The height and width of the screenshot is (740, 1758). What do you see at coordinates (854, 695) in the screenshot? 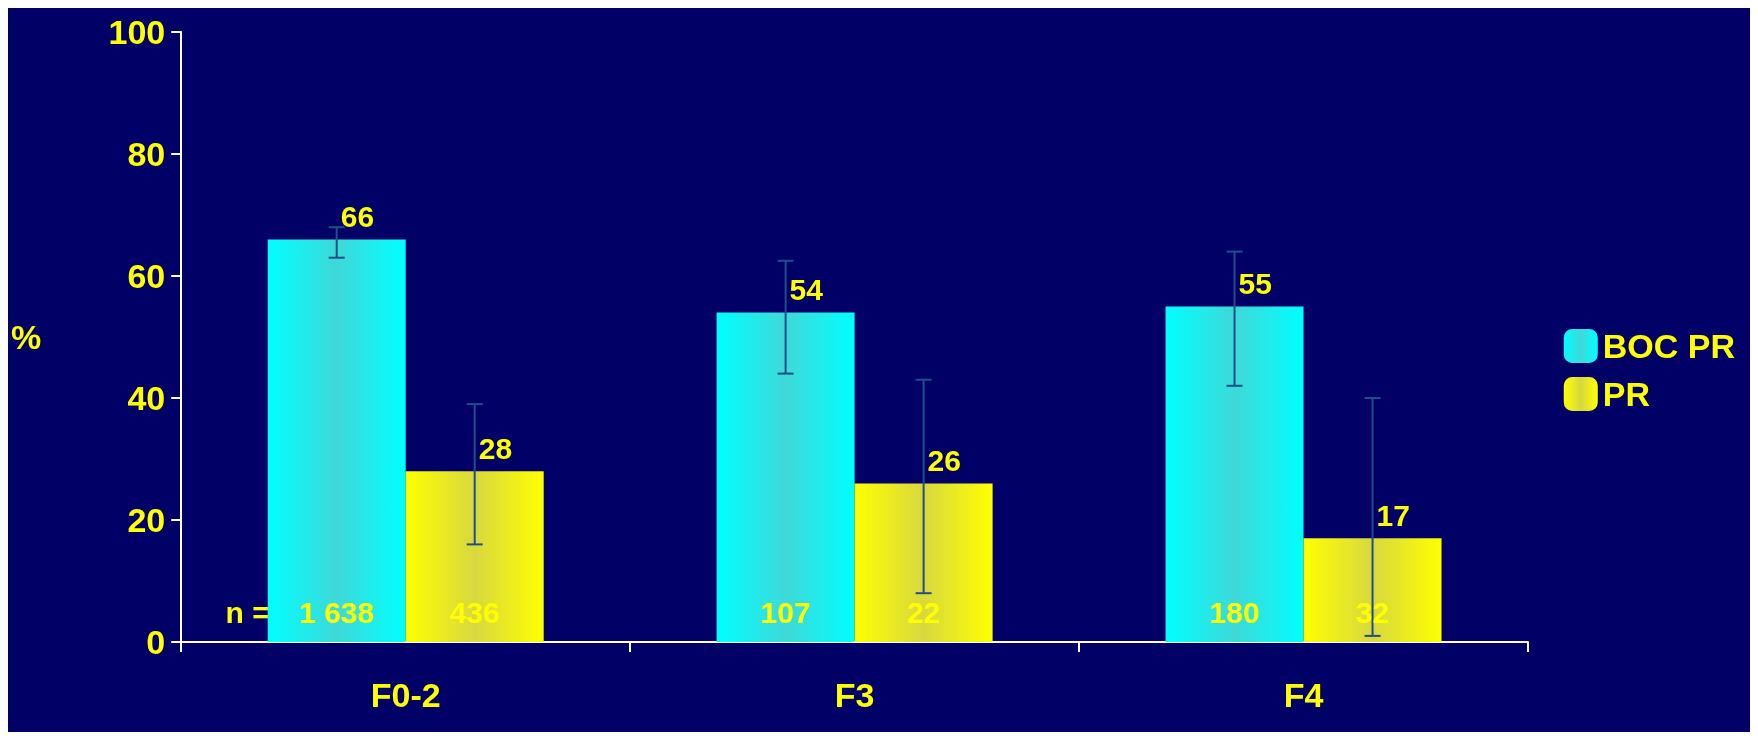
I see `x-tick-label: F3` at bounding box center [854, 695].